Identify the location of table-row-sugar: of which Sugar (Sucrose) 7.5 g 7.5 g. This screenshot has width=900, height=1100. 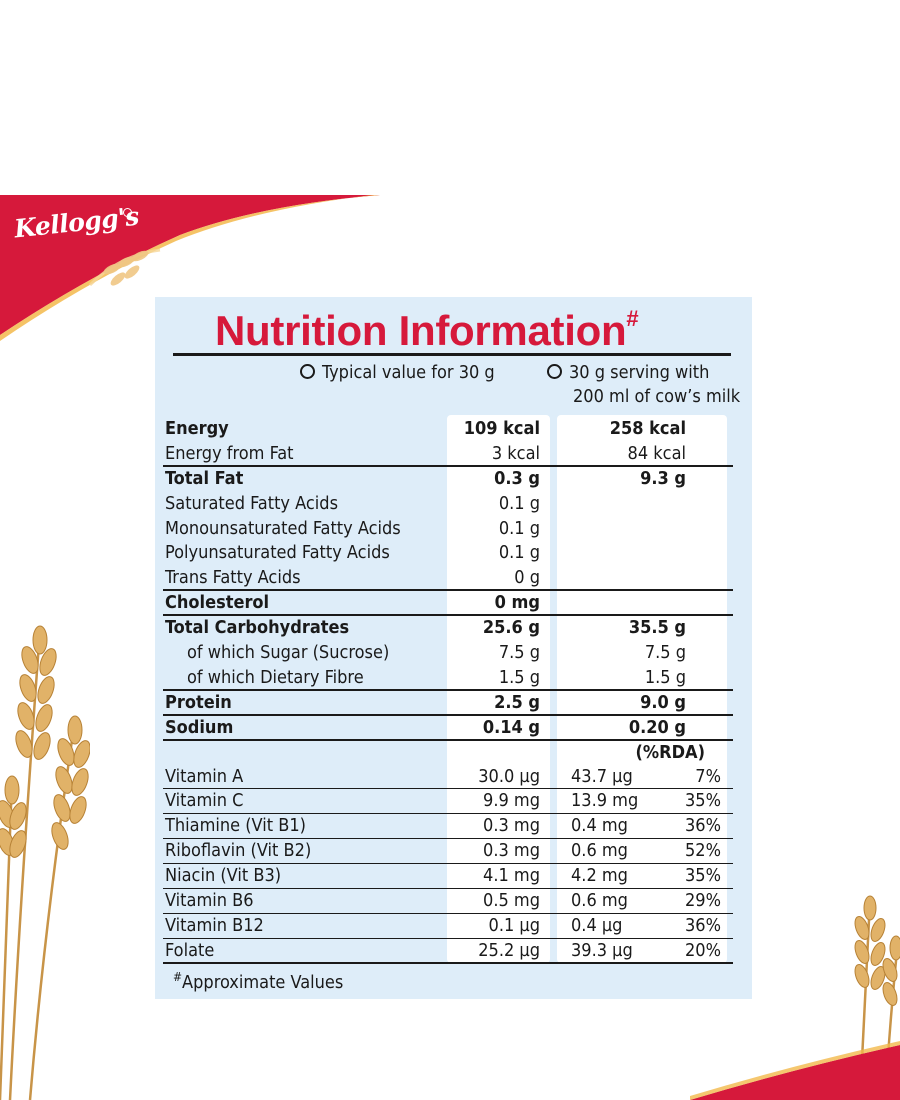
(436, 653).